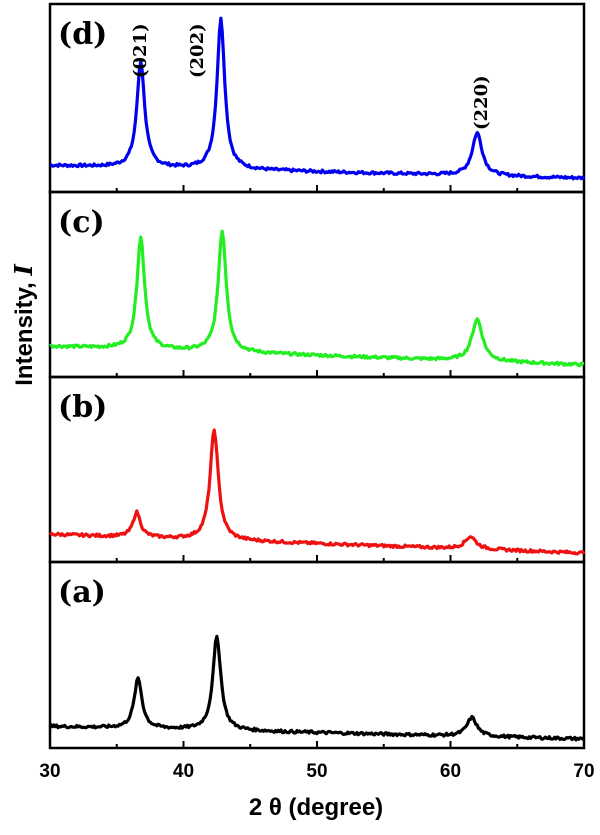  Describe the element at coordinates (311, 76) in the screenshot. I see `peak-annotations: (021) (202) (220)` at that location.